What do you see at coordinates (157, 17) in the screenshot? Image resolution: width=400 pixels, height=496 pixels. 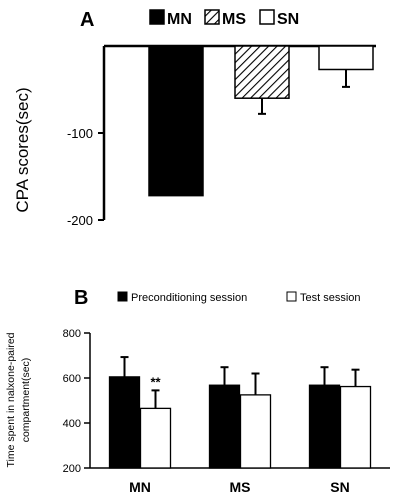 I see `legend-swatch-mn` at bounding box center [157, 17].